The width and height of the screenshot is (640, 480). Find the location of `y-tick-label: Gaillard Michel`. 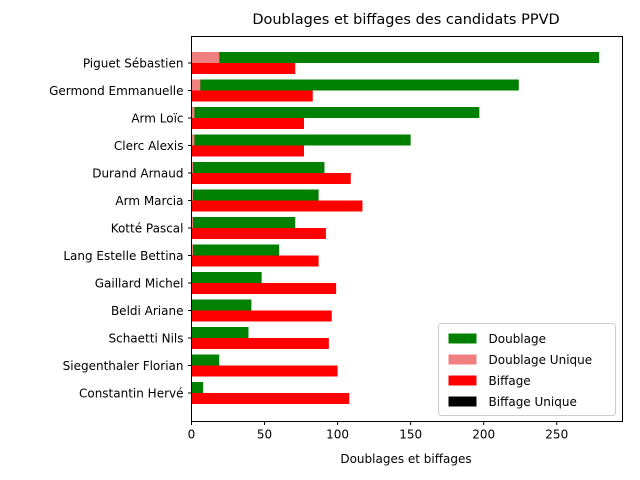

y-tick-label: Gaillard Michel is located at coordinates (139, 284).